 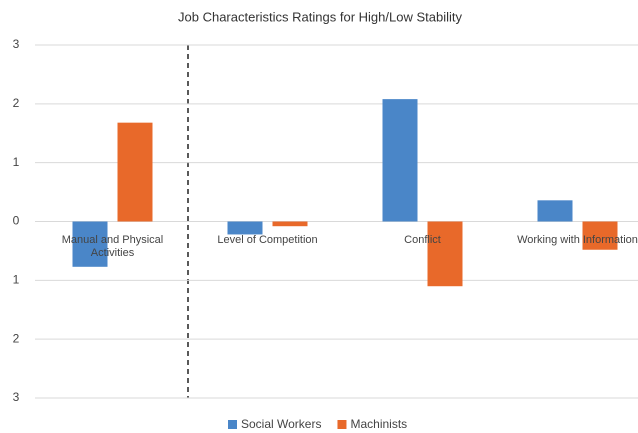 What do you see at coordinates (16, 221) in the screenshot?
I see `y-tick-label: 0` at bounding box center [16, 221].